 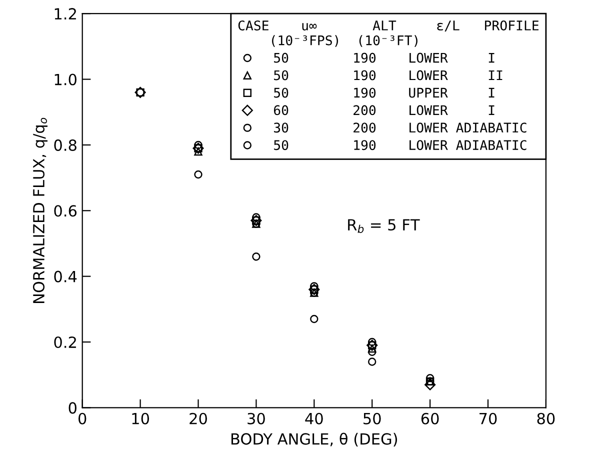 I want to click on x-tick-label: 70, so click(x=488, y=418).